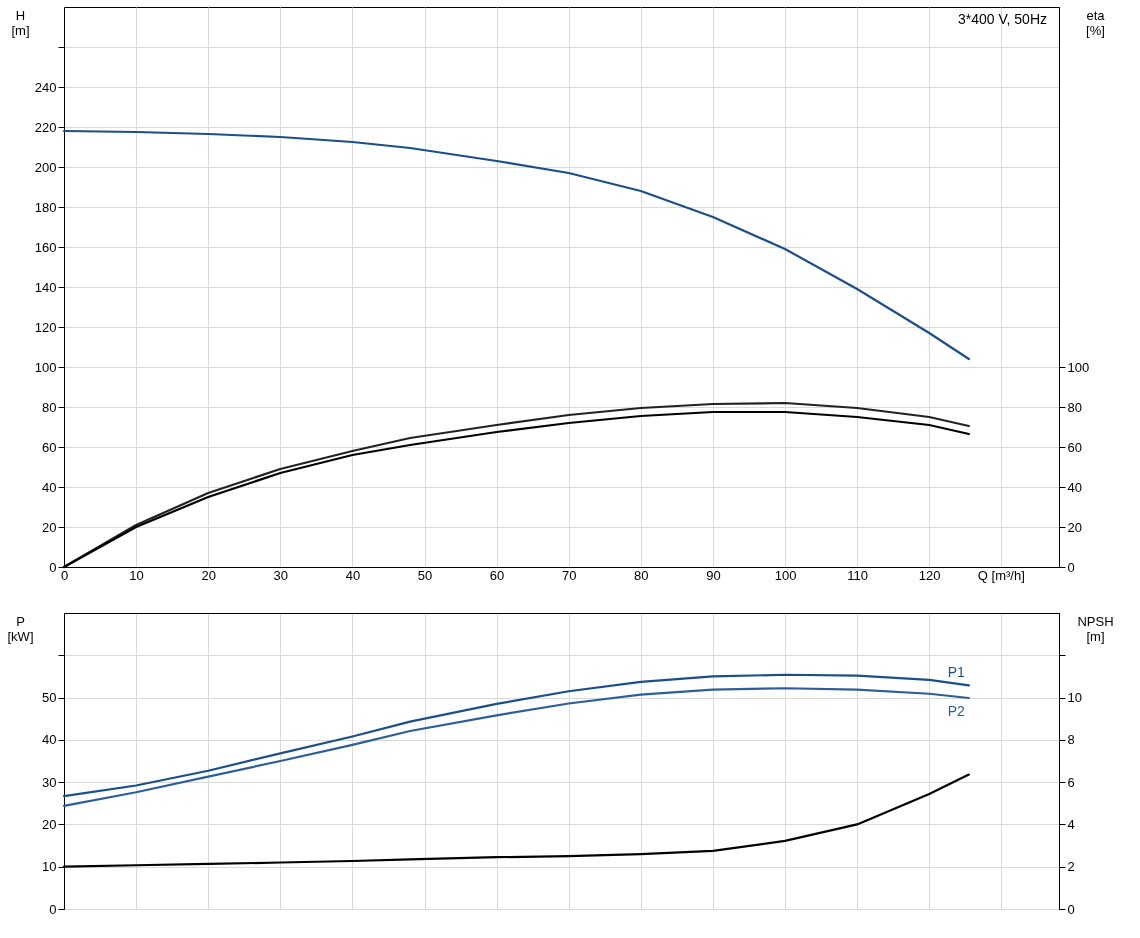 This screenshot has height=938, width=1140. What do you see at coordinates (956, 710) in the screenshot?
I see `series-label: P2` at bounding box center [956, 710].